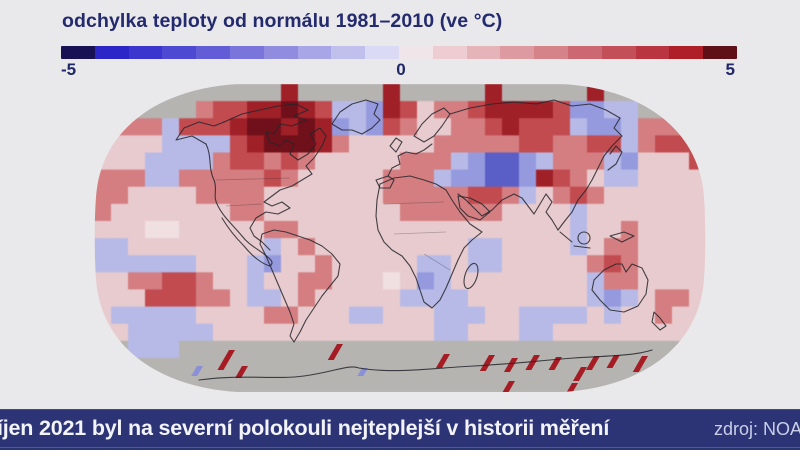 This screenshot has width=800, height=450. Describe the element at coordinates (69, 69) in the screenshot. I see `colorbar-min-label: -5` at that location.